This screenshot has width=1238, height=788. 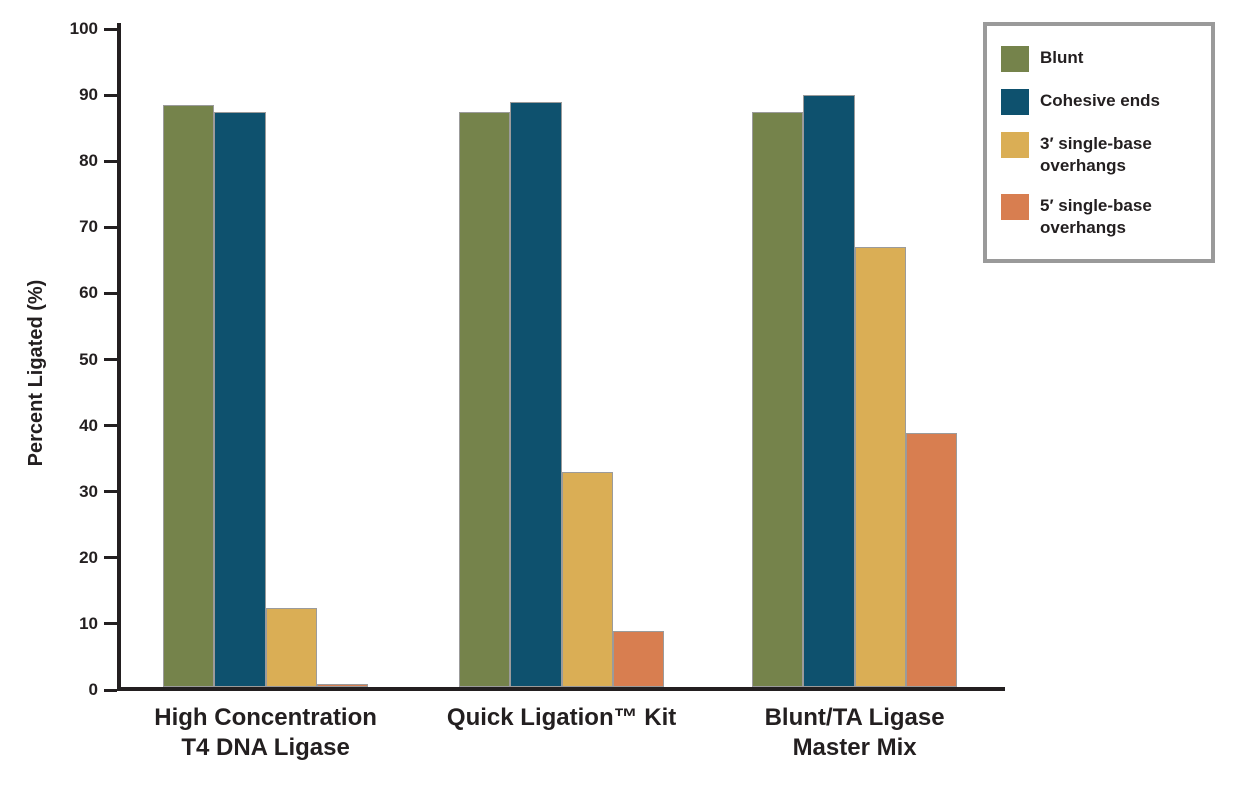 I want to click on legend-item: Blunt, so click(x=1100, y=59).